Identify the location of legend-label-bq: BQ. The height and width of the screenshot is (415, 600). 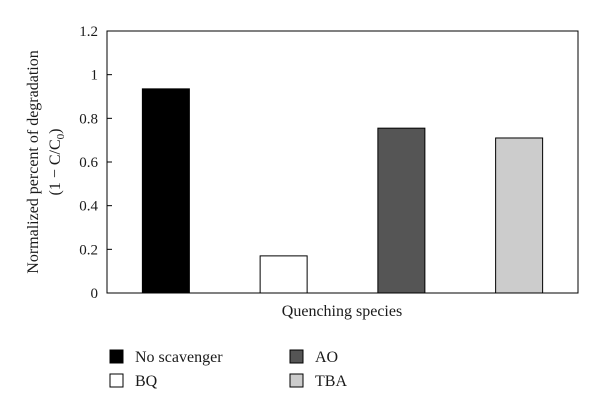
(146, 381).